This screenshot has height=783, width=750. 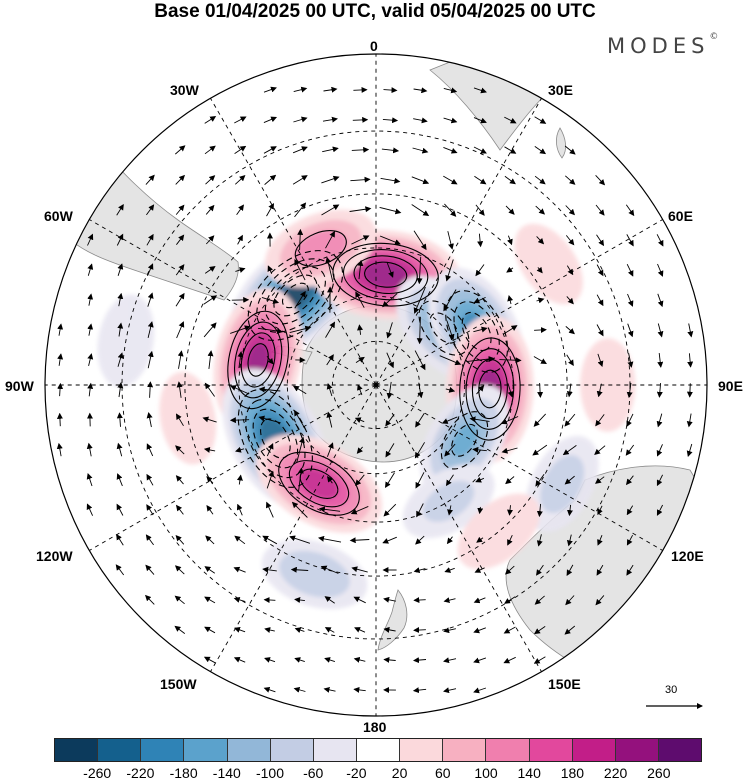 What do you see at coordinates (392, 620) in the screenshot?
I see `new-zealand` at bounding box center [392, 620].